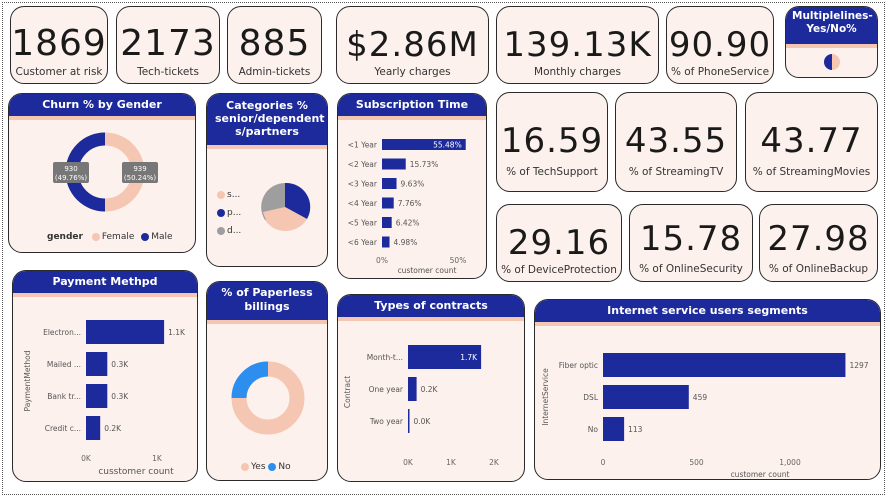 This screenshot has width=889, height=499. I want to click on data-label: 1.1K, so click(177, 332).